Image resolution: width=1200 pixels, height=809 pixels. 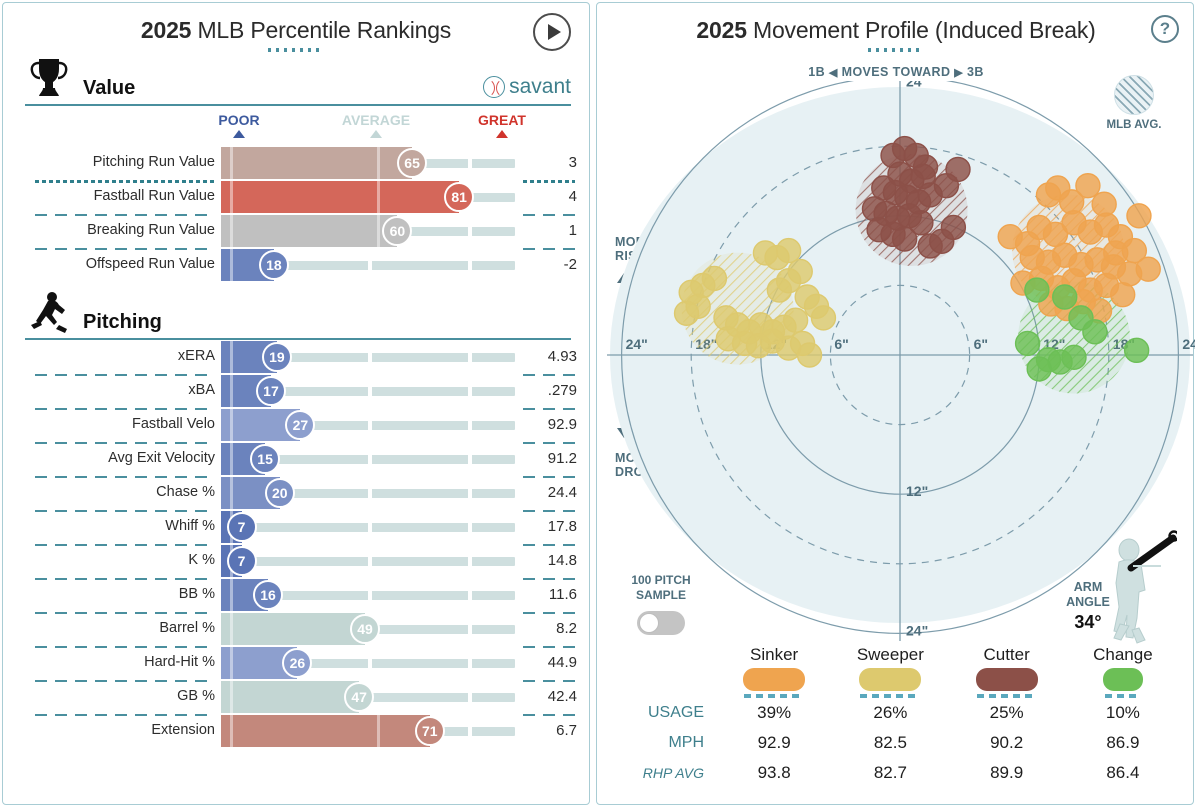 I want to click on metric-row: Avg Exit Velocity 15 91.2, so click(x=296, y=459).